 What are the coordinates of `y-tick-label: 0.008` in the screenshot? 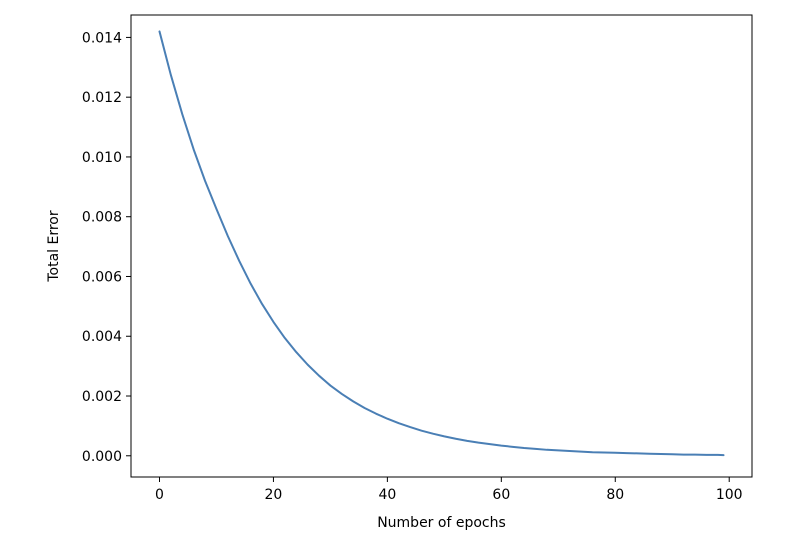 It's located at (102, 218).